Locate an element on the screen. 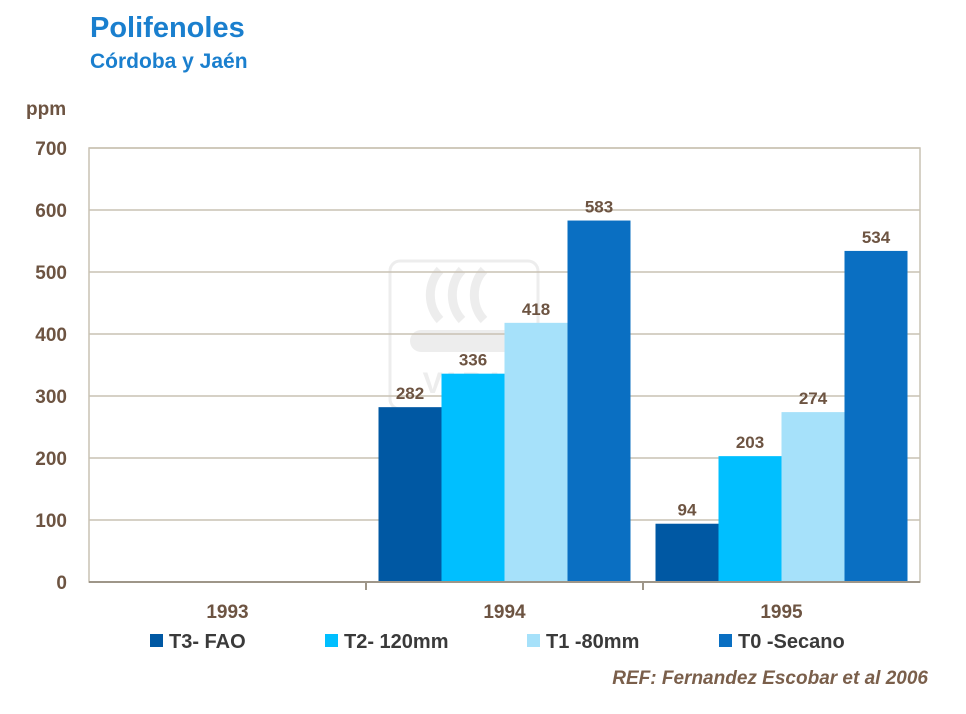 Image resolution: width=966 pixels, height=714 pixels. x-axis: 1993 1994 1995 is located at coordinates (504, 602).